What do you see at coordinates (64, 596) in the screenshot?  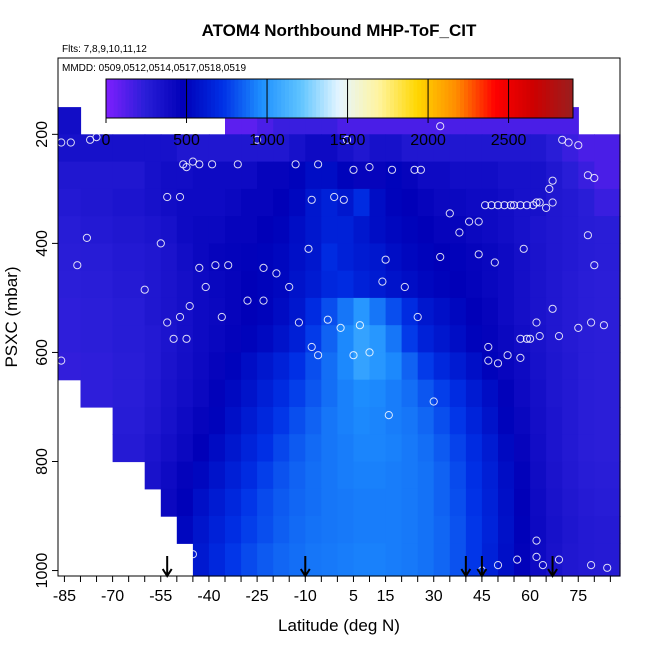 I see `x-tick-label: -85` at bounding box center [64, 596].